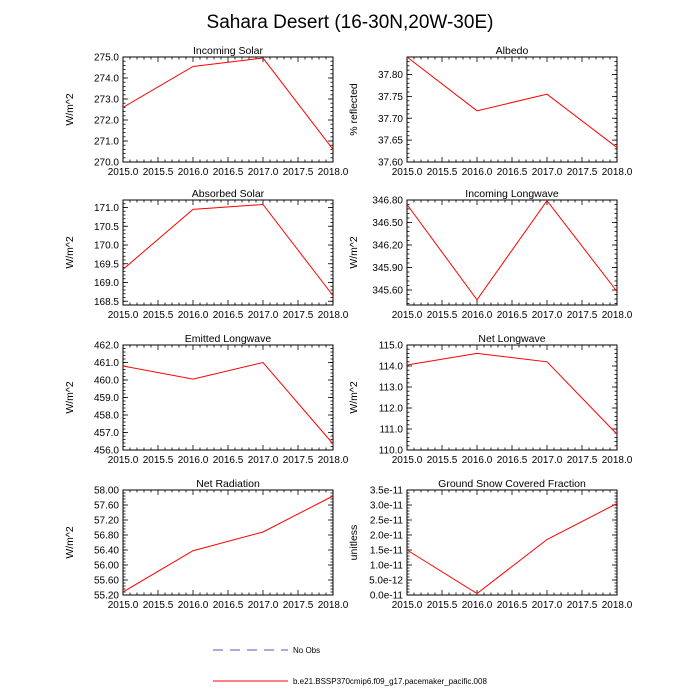  What do you see at coordinates (387, 201) in the screenshot?
I see `y-tick-label: 346.80` at bounding box center [387, 201].